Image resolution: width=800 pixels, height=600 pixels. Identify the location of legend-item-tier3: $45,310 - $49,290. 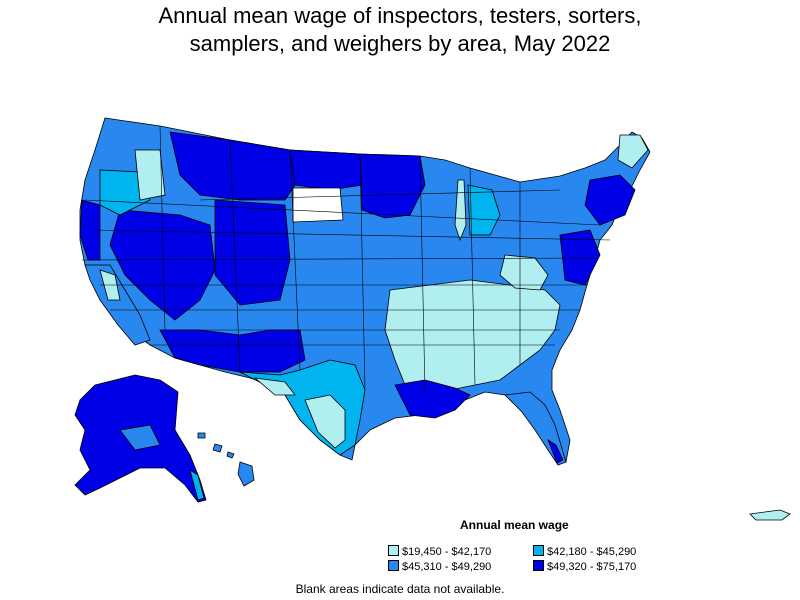
(439, 566).